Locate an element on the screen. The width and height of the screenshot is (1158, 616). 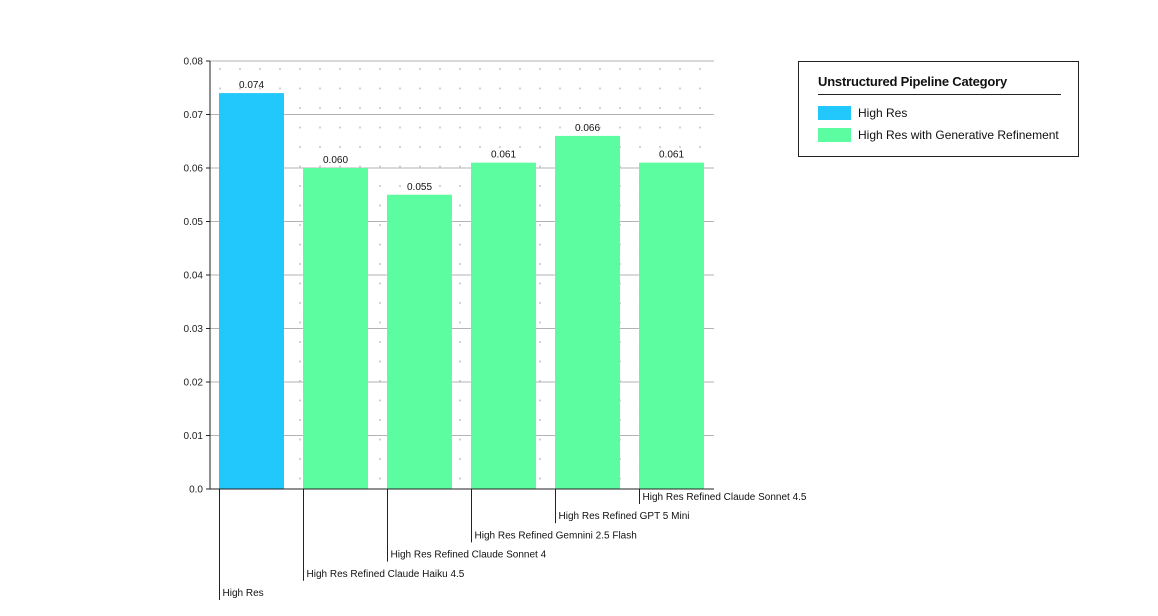
data-label: 0.066 is located at coordinates (587, 128).